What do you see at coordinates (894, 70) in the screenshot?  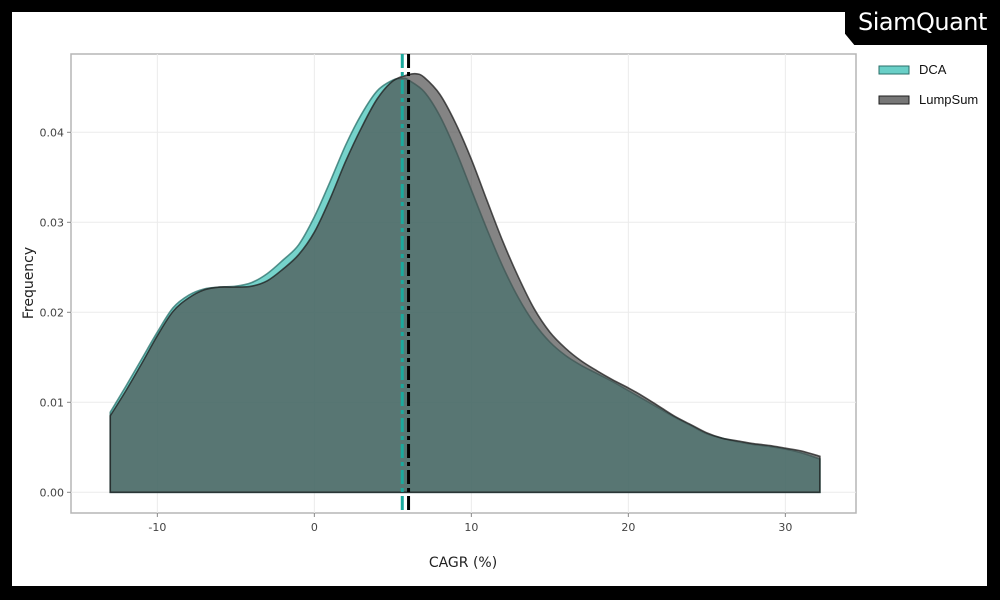 I see `legend-key-dca` at bounding box center [894, 70].